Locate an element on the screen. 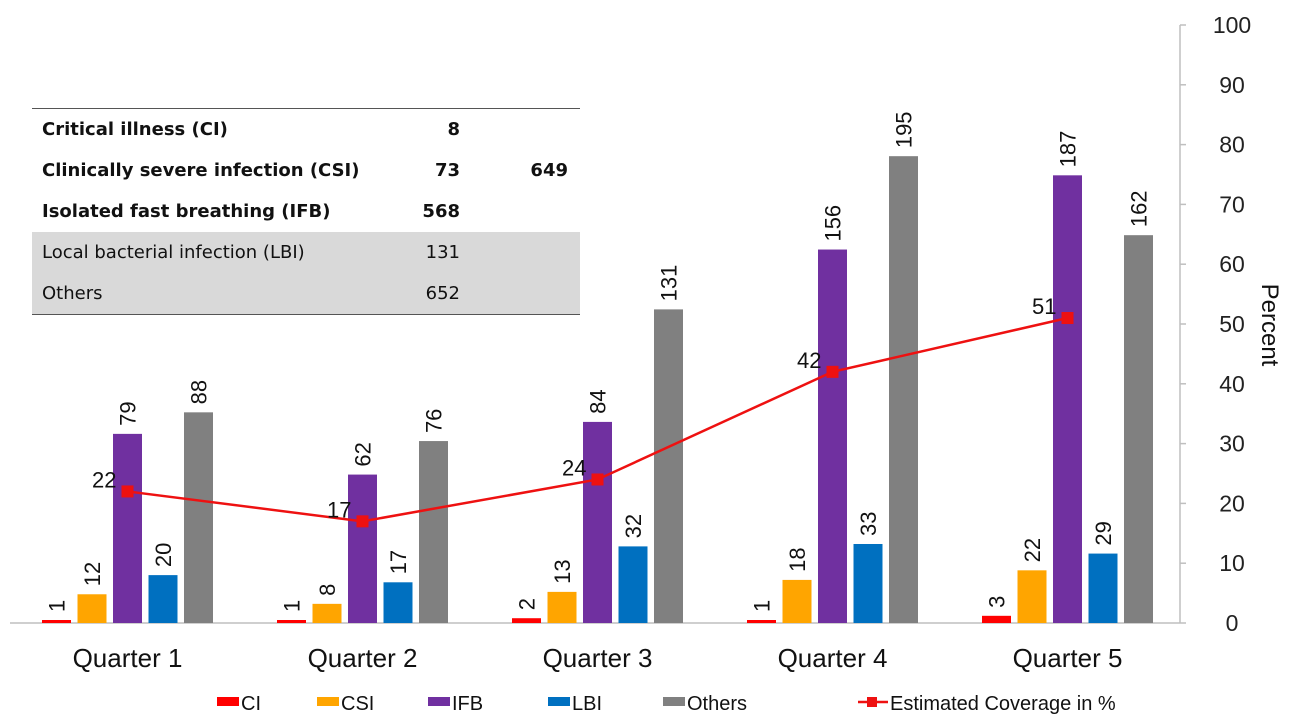  bar-others-q1 is located at coordinates (198, 517).